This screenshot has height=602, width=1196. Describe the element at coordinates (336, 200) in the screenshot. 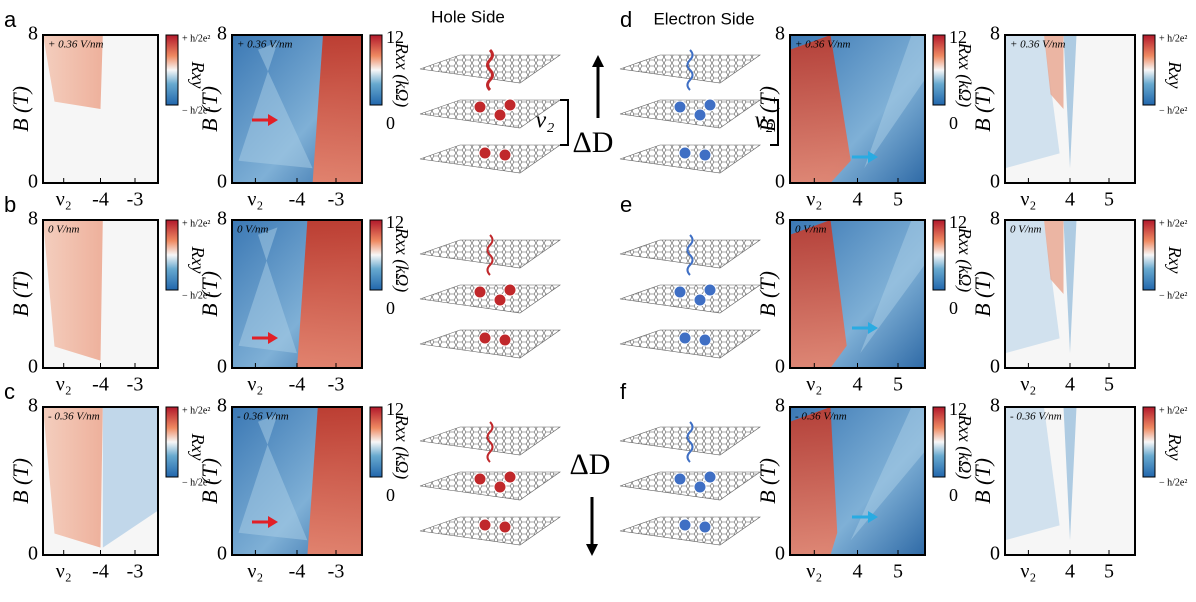

I see `x-tick-label: -3` at that location.